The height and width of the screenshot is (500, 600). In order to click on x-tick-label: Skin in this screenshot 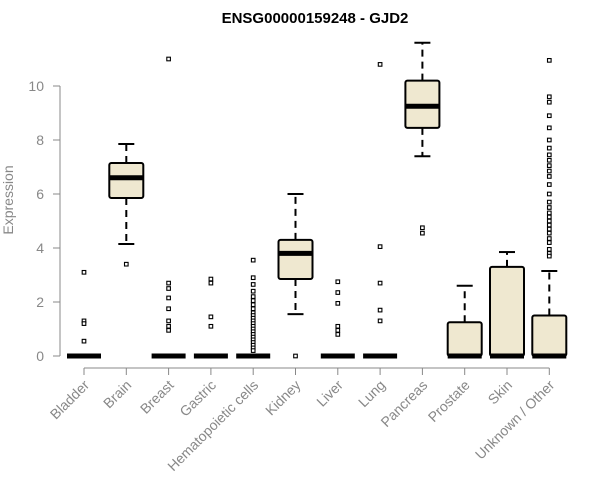, I will do `click(500, 392)`.